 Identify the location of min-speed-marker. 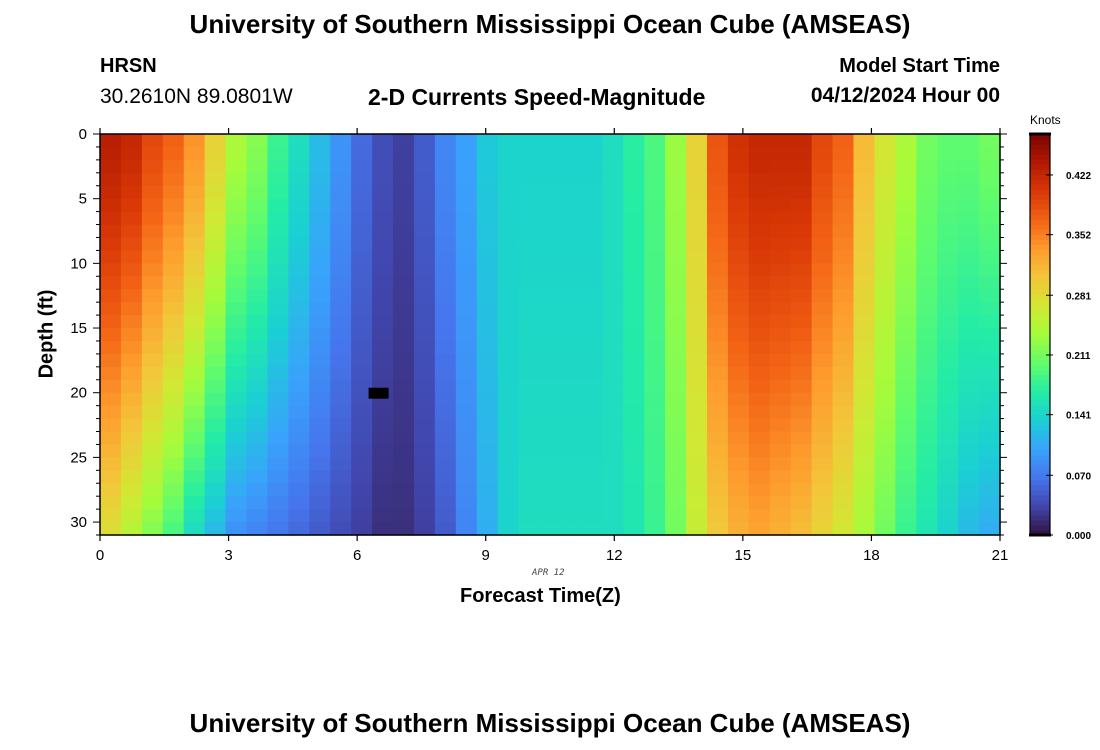
(378, 393).